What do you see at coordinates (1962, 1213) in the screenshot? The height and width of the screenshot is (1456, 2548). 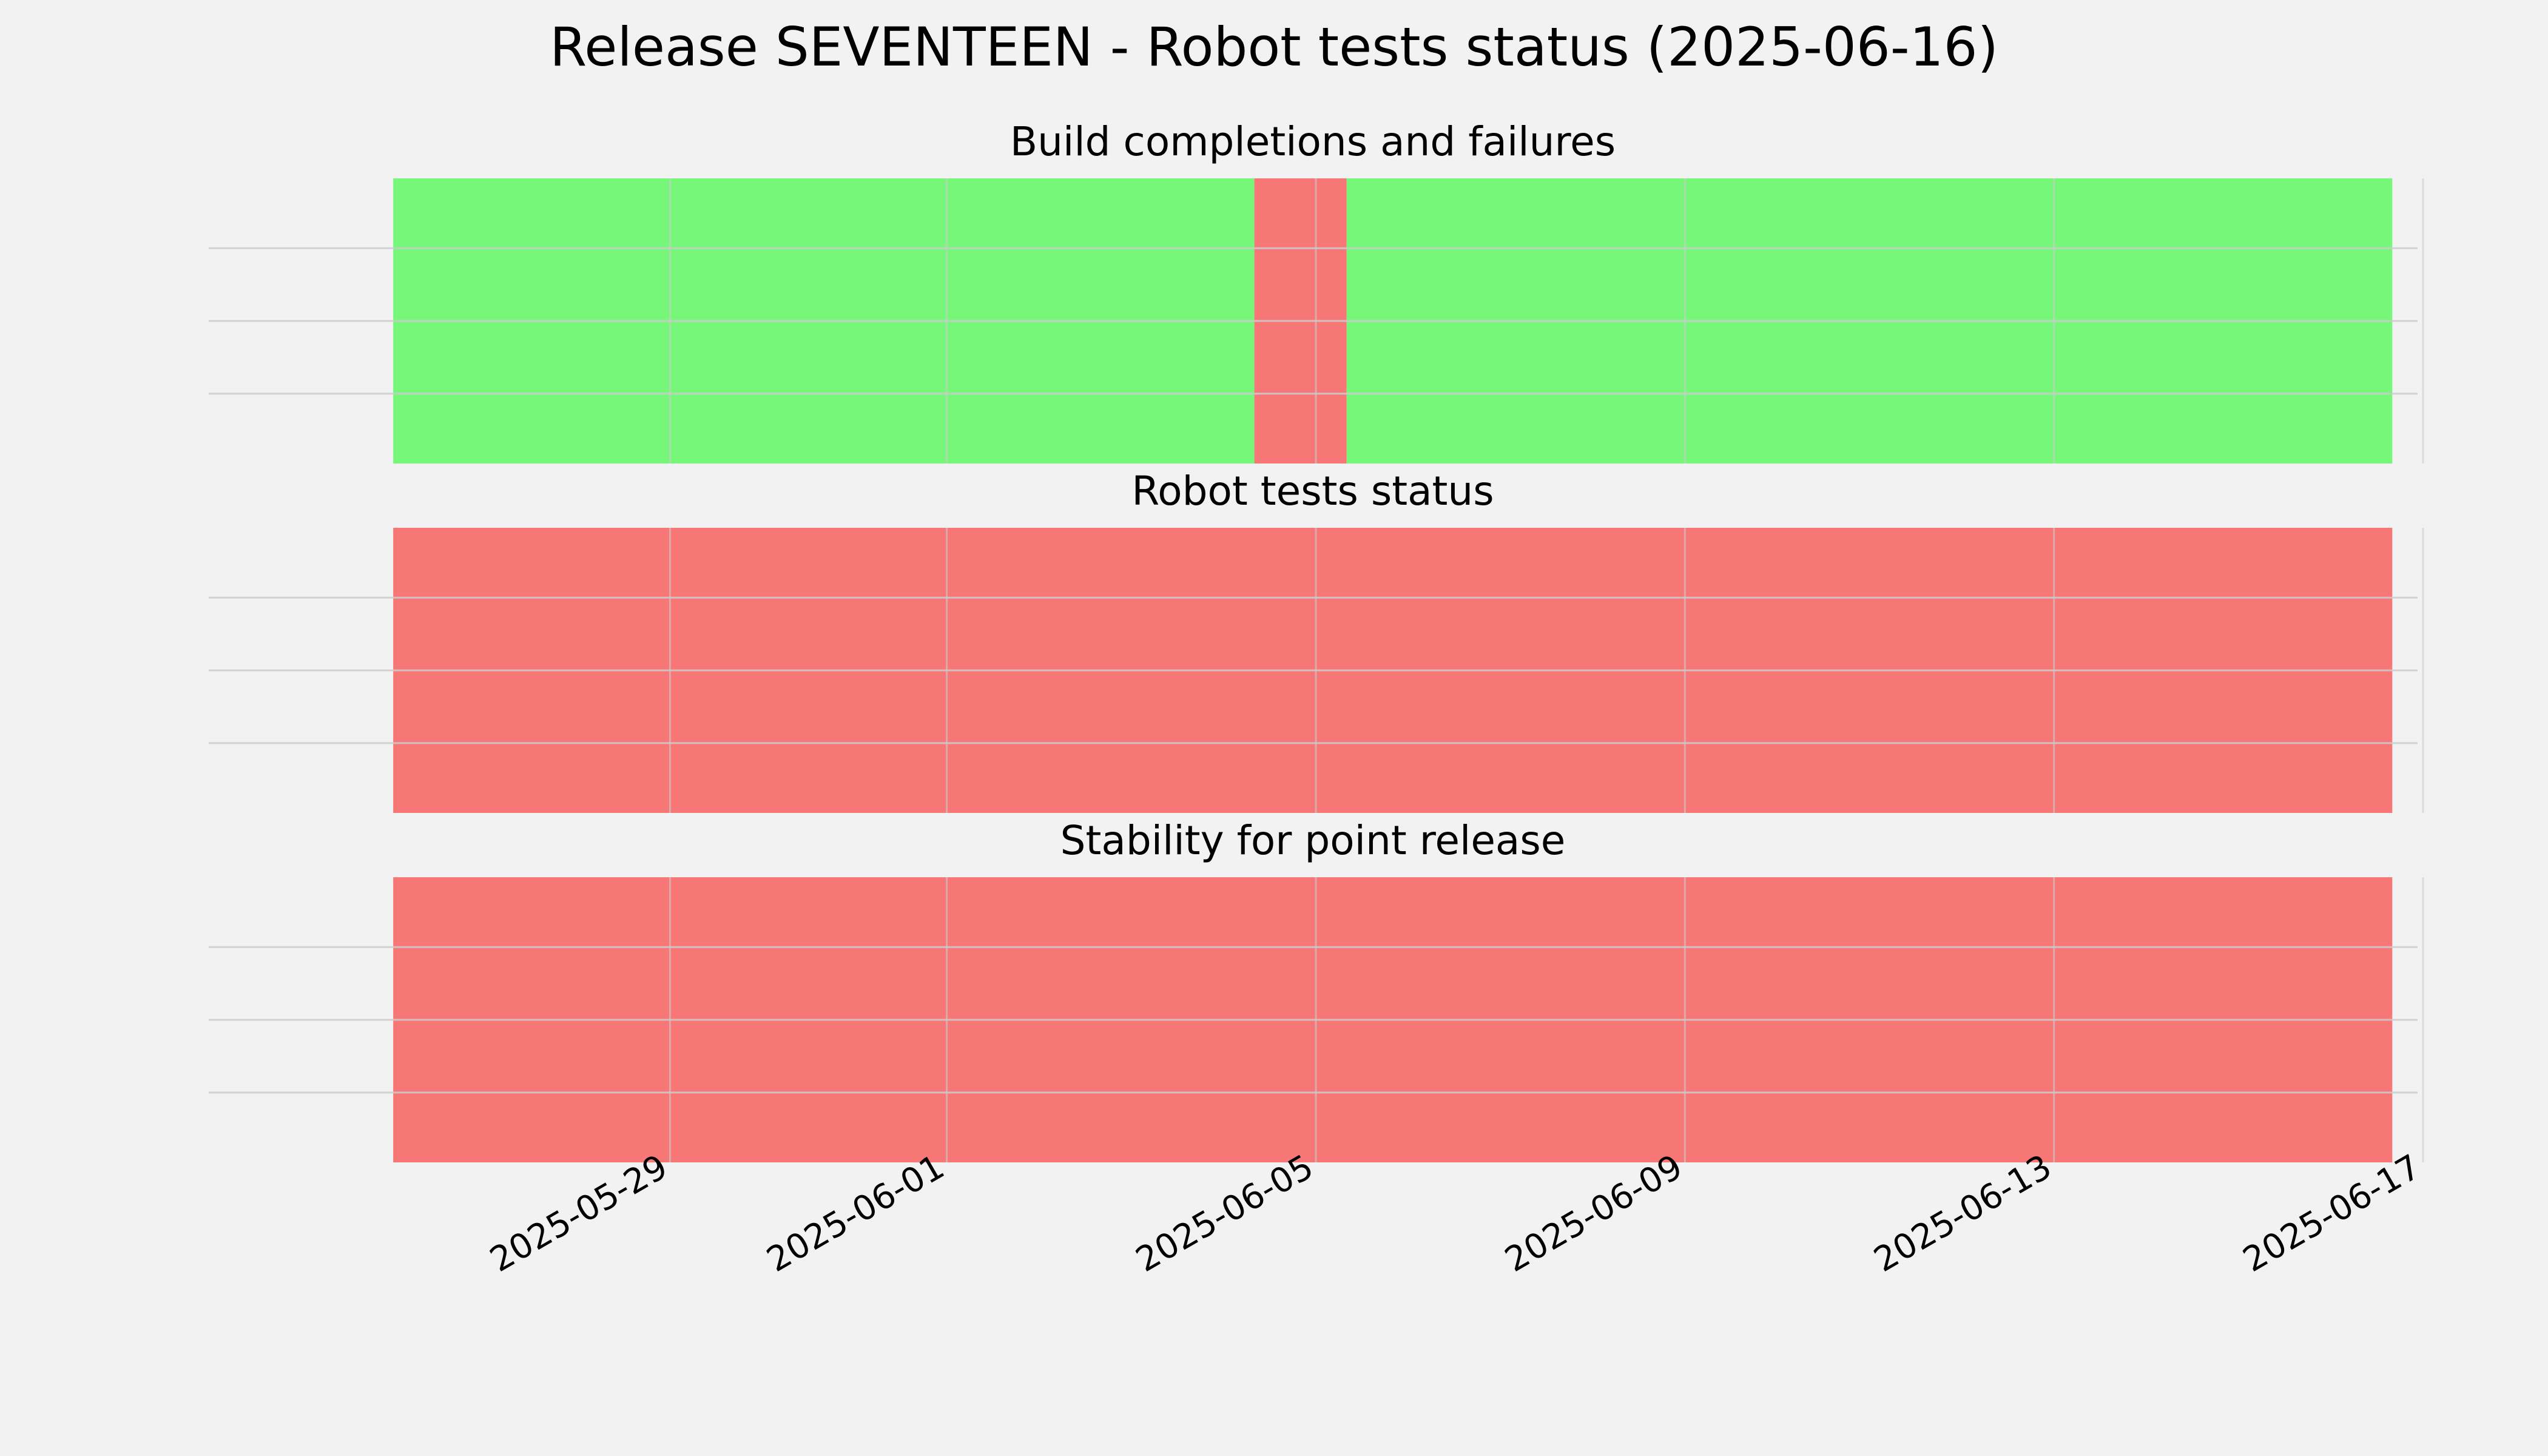 I see `x-tick-label-4: 2025-06-13` at bounding box center [1962, 1213].